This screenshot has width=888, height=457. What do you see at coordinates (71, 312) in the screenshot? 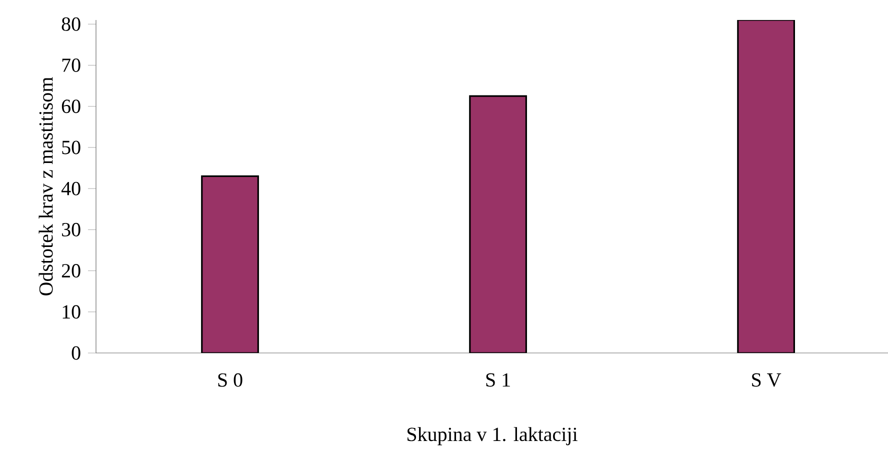
I see `y-tick-label: 10` at bounding box center [71, 312].